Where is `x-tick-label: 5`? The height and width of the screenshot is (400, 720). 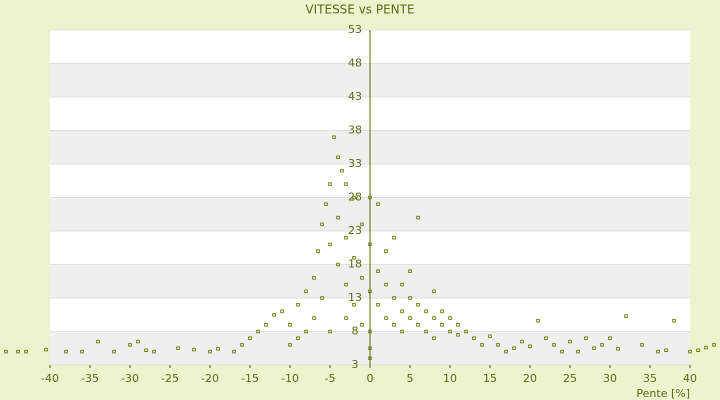 x-tick-label: 5 is located at coordinates (410, 378).